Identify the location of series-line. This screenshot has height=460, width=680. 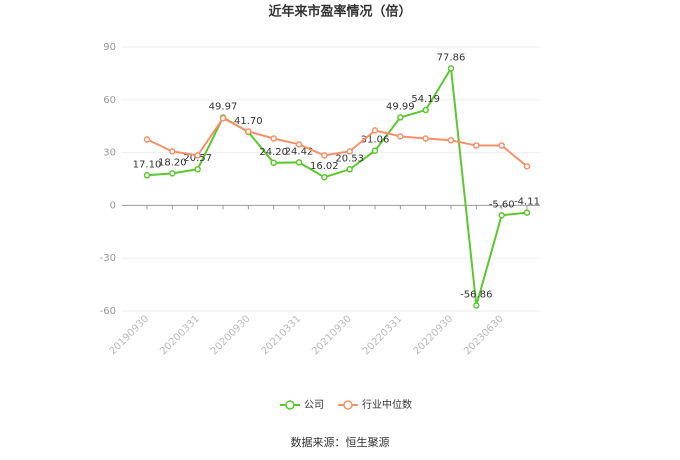
(337, 142).